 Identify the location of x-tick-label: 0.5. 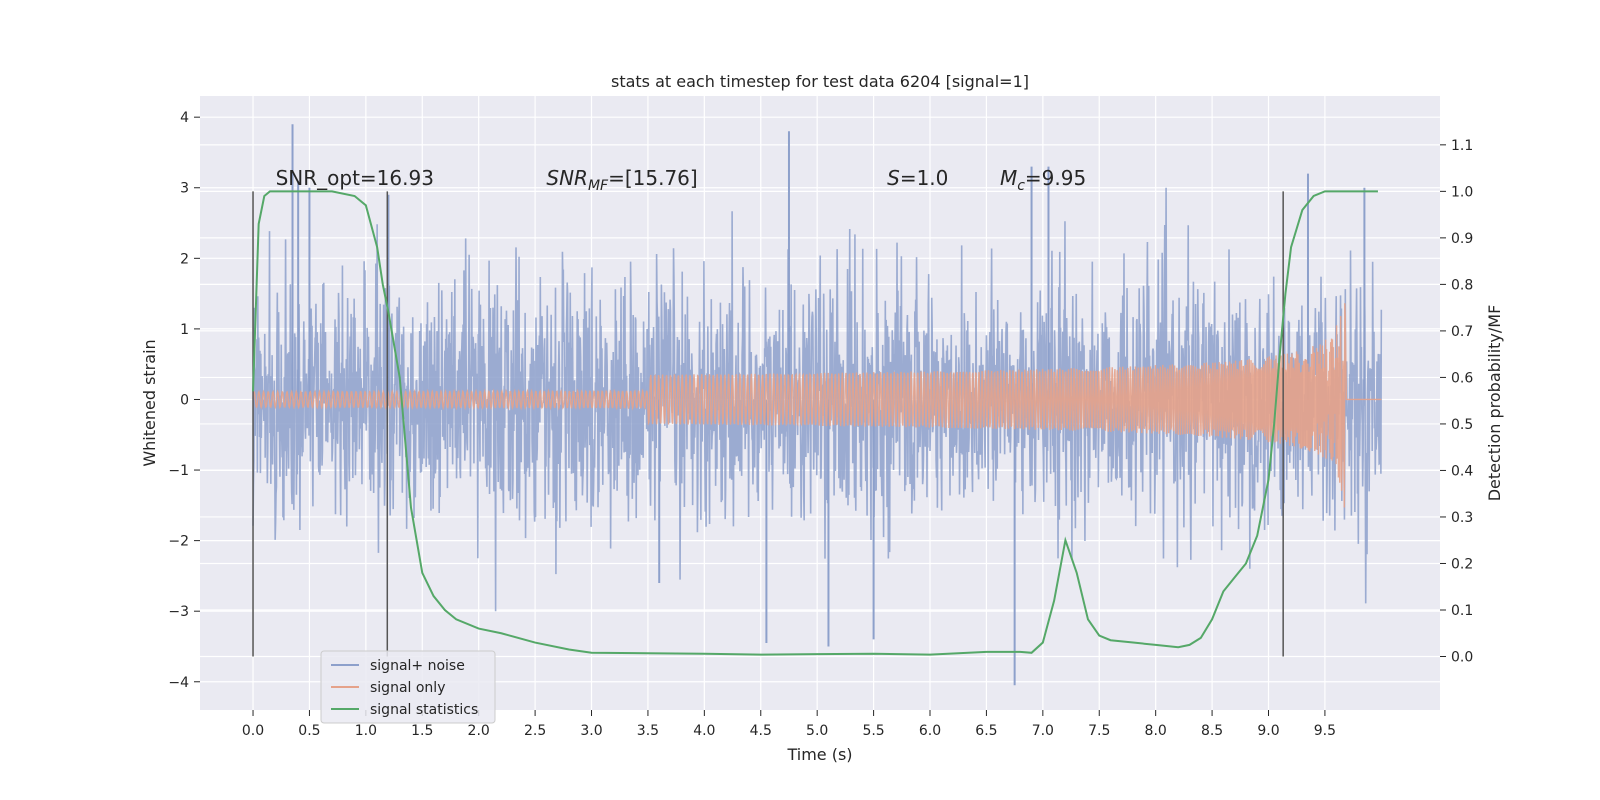
(309, 731).